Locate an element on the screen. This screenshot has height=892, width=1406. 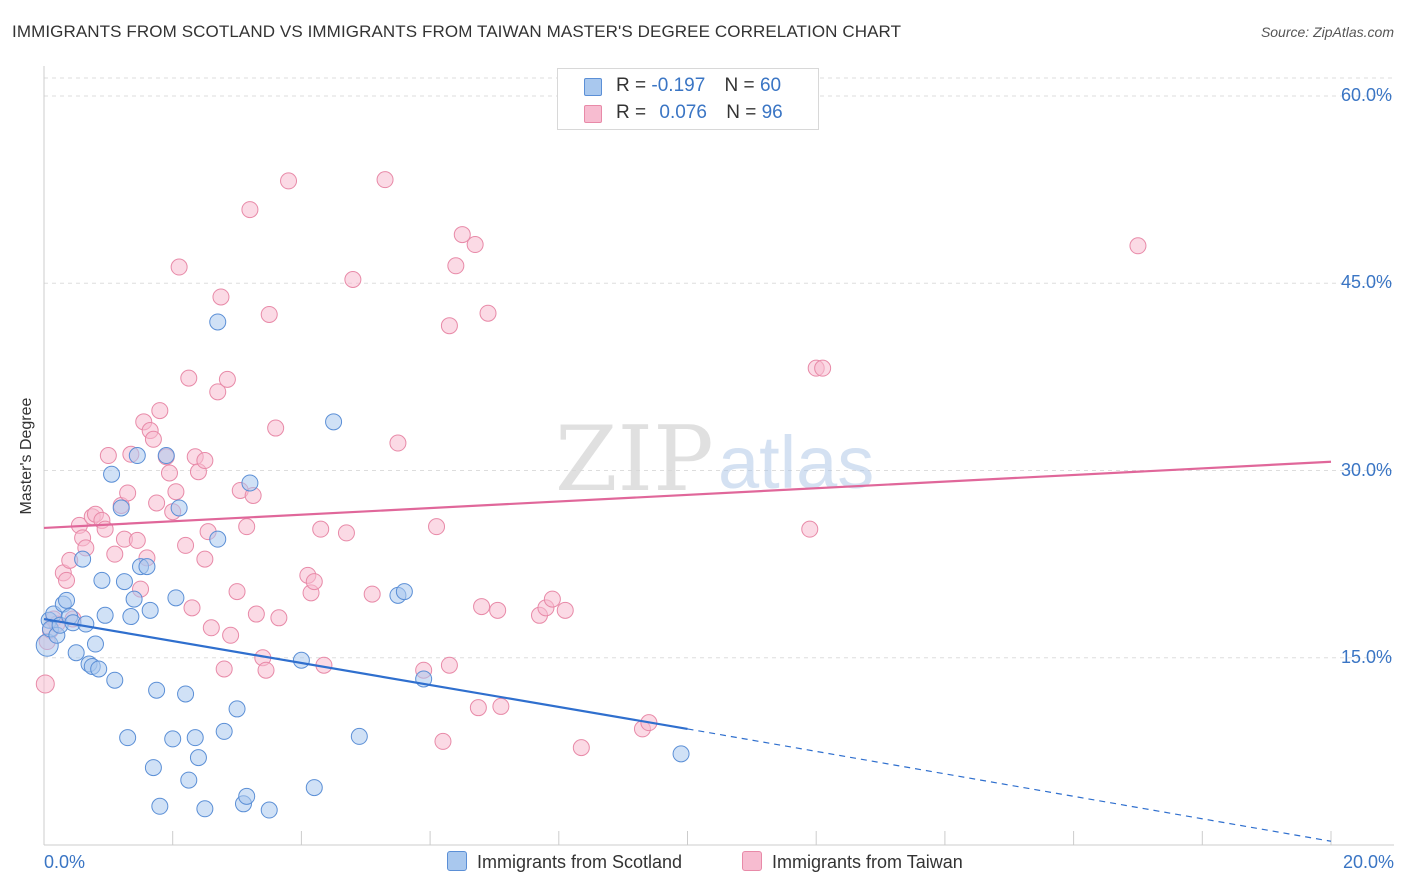
bottom-legend-swatch-taiwan is located at coordinates (752, 861).